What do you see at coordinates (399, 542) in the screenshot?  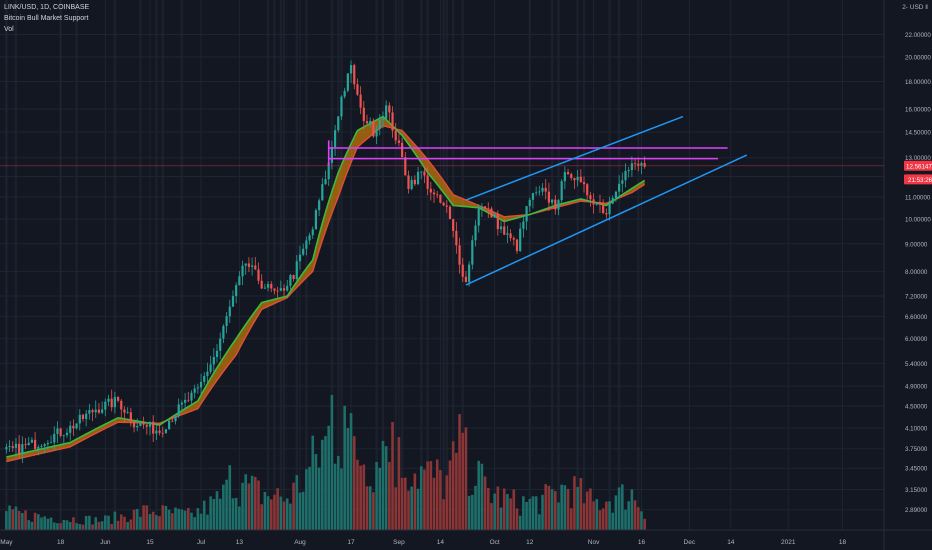 I see `time-tick-label: Sep` at bounding box center [399, 542].